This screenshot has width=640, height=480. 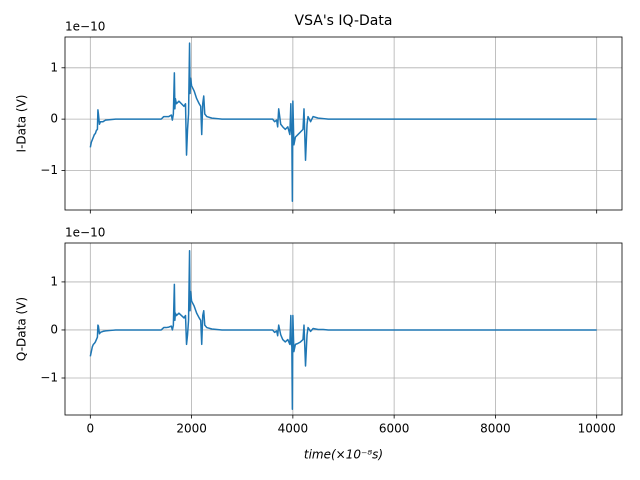 What do you see at coordinates (22, 329) in the screenshot?
I see `y-axis-label: Q-Data (V)` at bounding box center [22, 329].